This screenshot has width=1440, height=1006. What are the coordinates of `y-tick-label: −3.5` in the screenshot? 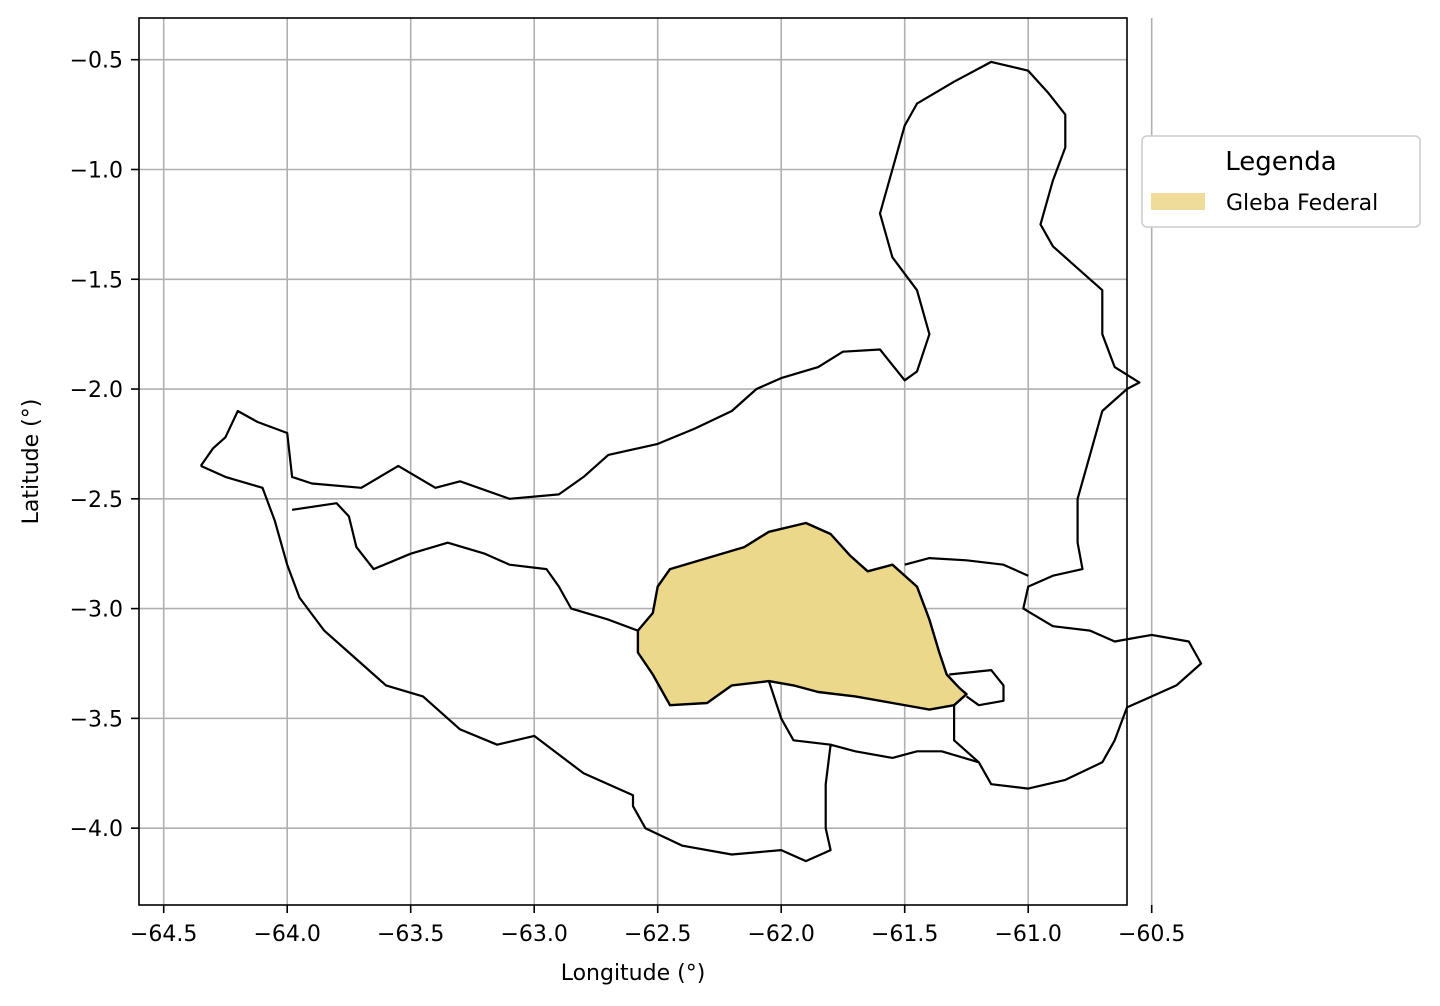 It's located at (96, 719).